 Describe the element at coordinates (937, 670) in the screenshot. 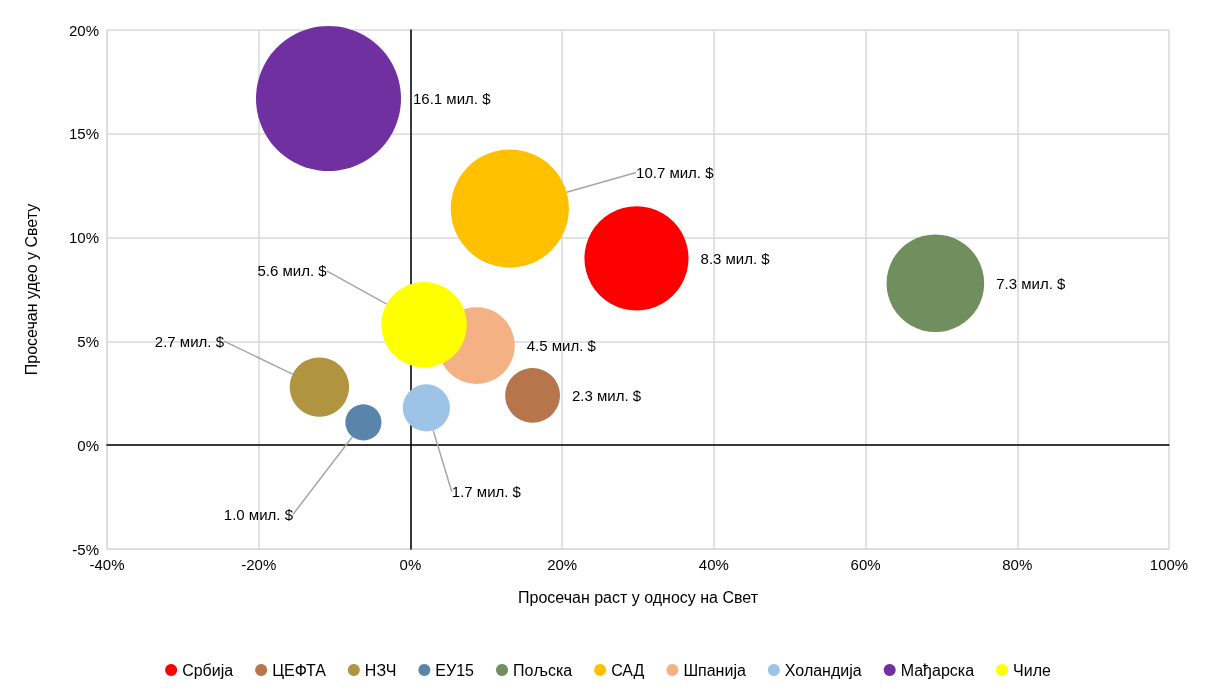

I see `legend-label: Мађарска` at that location.